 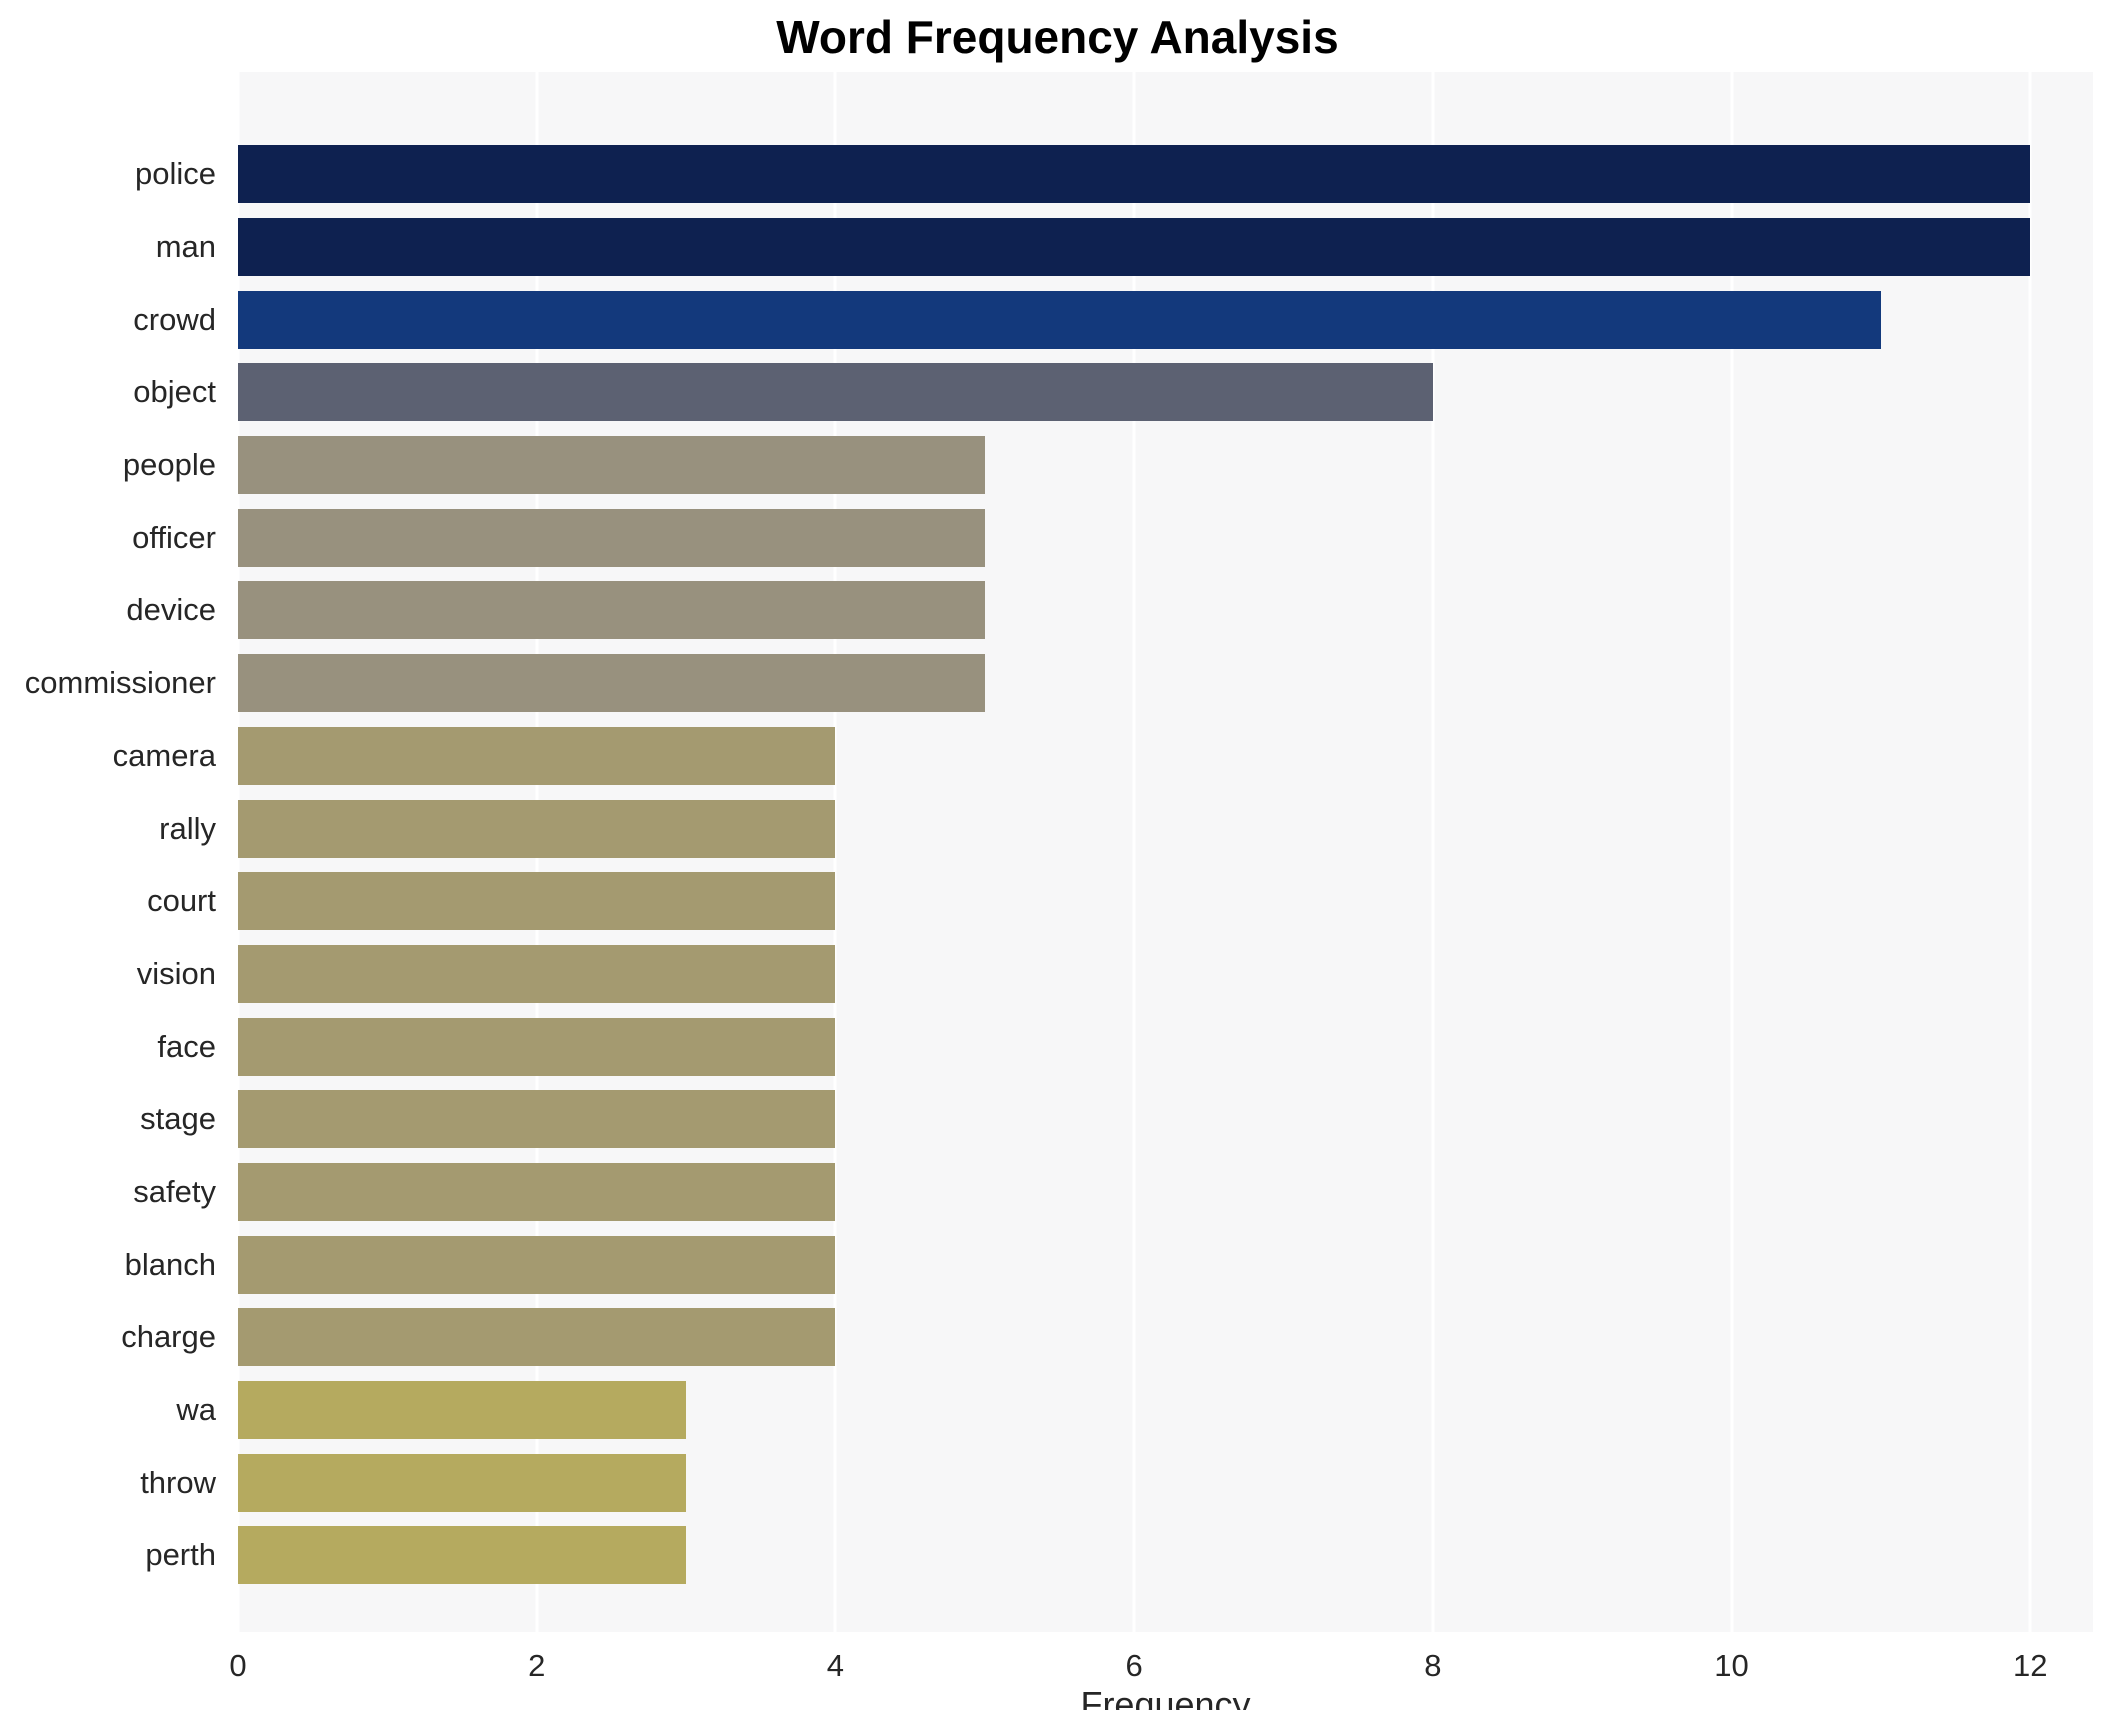 I want to click on bar-row: man, so click(x=1124, y=247).